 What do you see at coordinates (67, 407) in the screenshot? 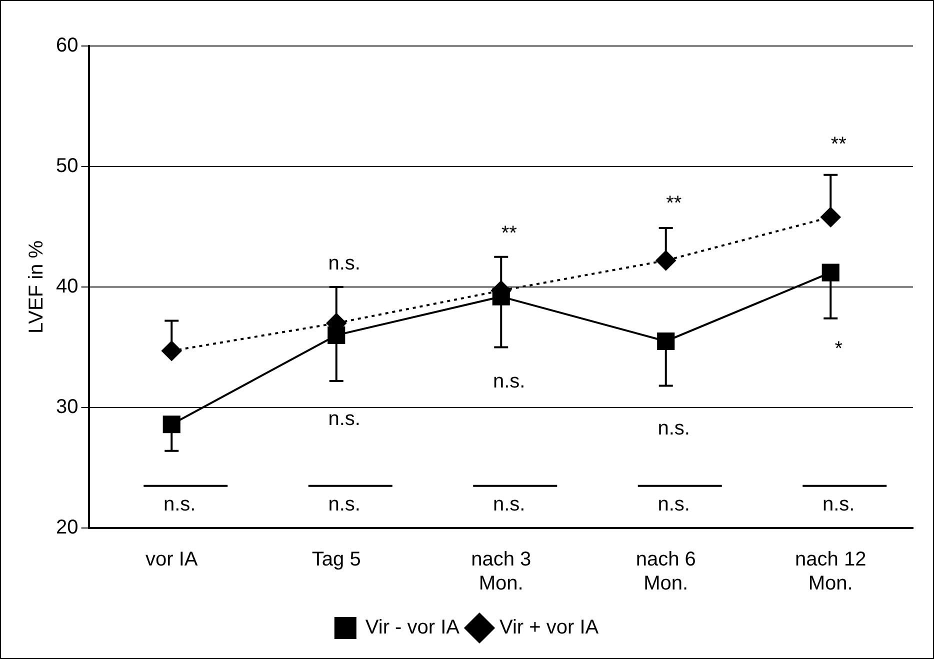
I see `y-tick-label: 30` at bounding box center [67, 407].